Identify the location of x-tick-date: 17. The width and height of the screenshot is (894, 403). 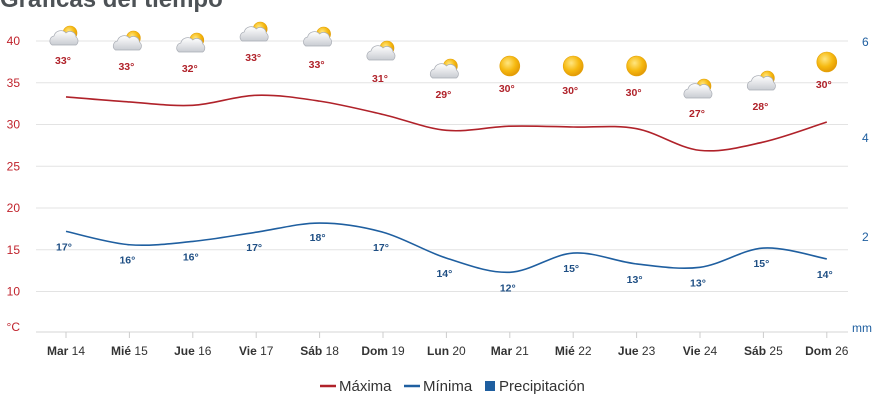
(265, 351).